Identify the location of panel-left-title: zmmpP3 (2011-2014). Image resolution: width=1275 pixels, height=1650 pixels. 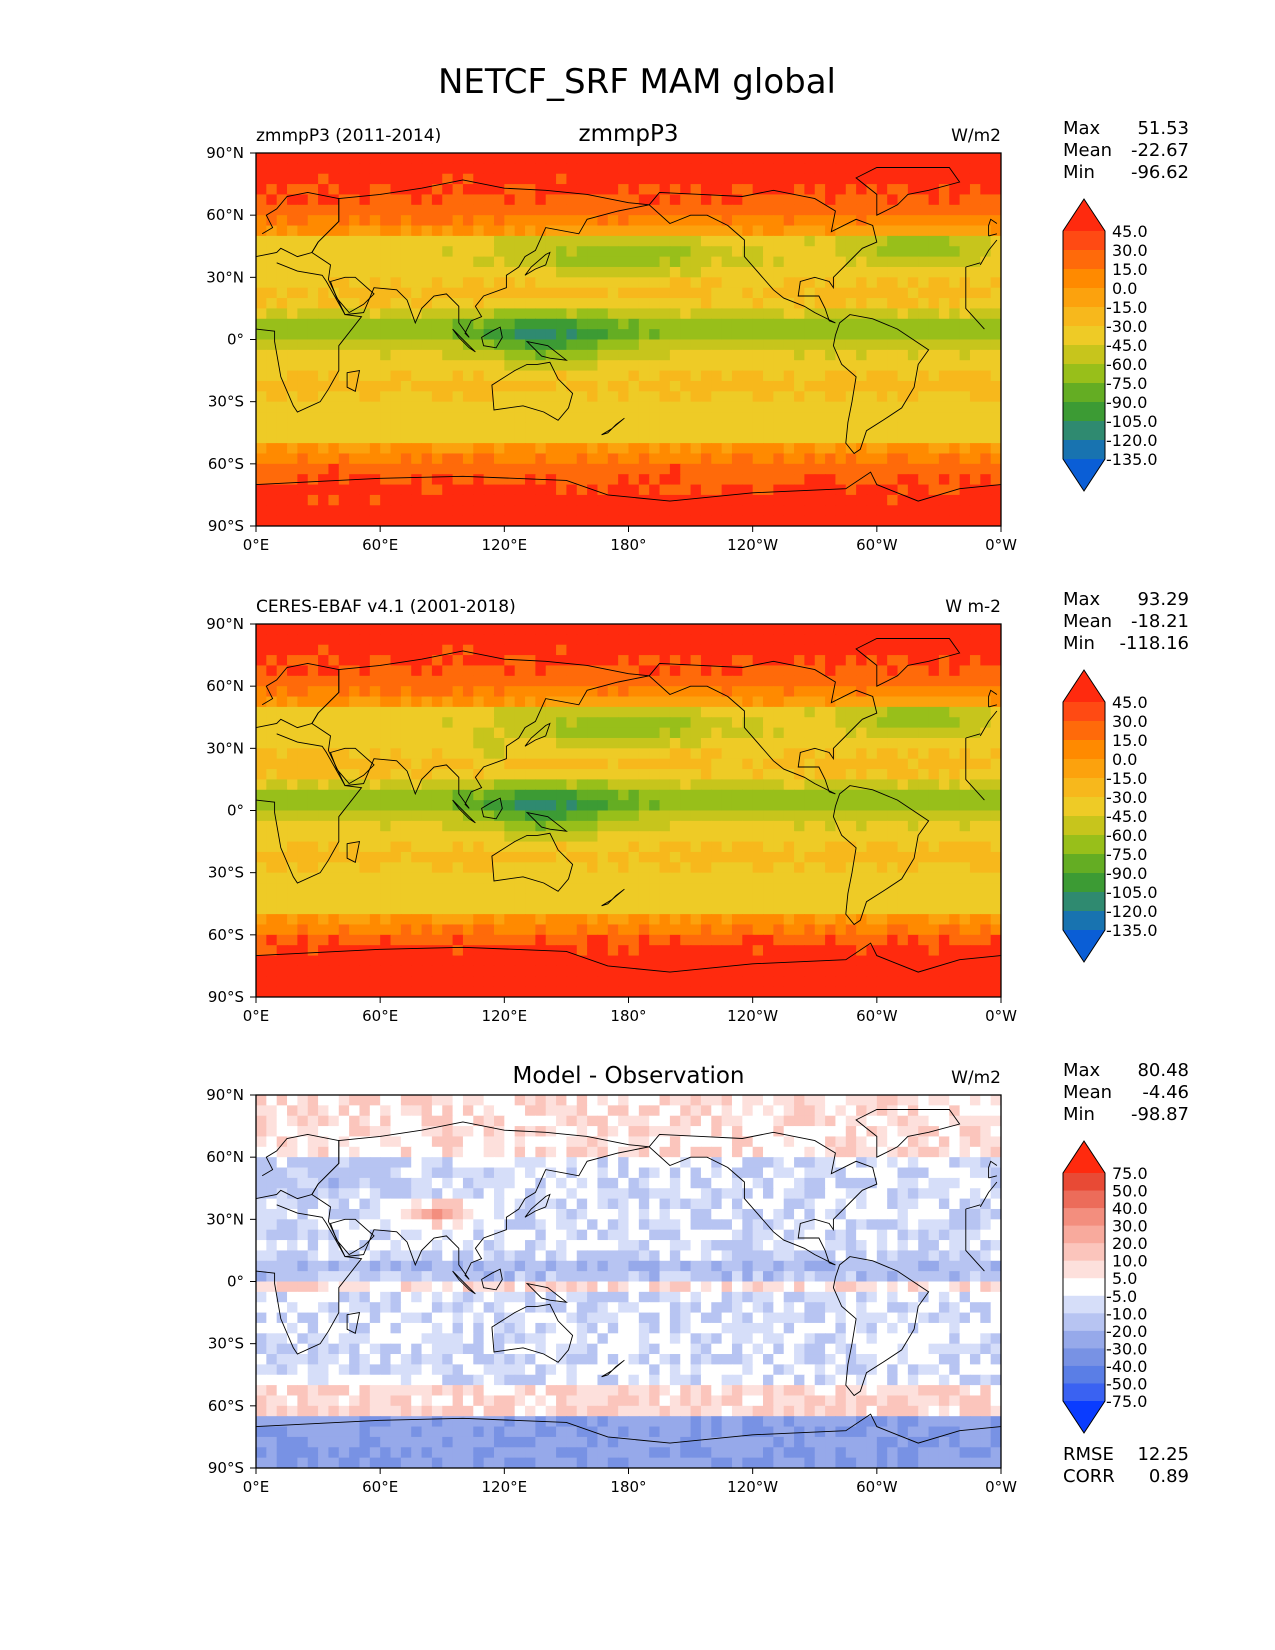
(348, 136).